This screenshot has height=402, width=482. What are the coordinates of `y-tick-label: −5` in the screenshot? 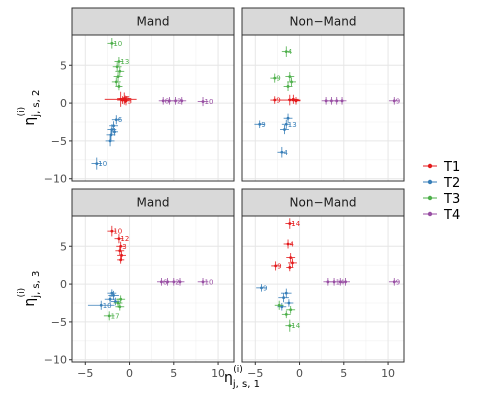 It's located at (59, 141).